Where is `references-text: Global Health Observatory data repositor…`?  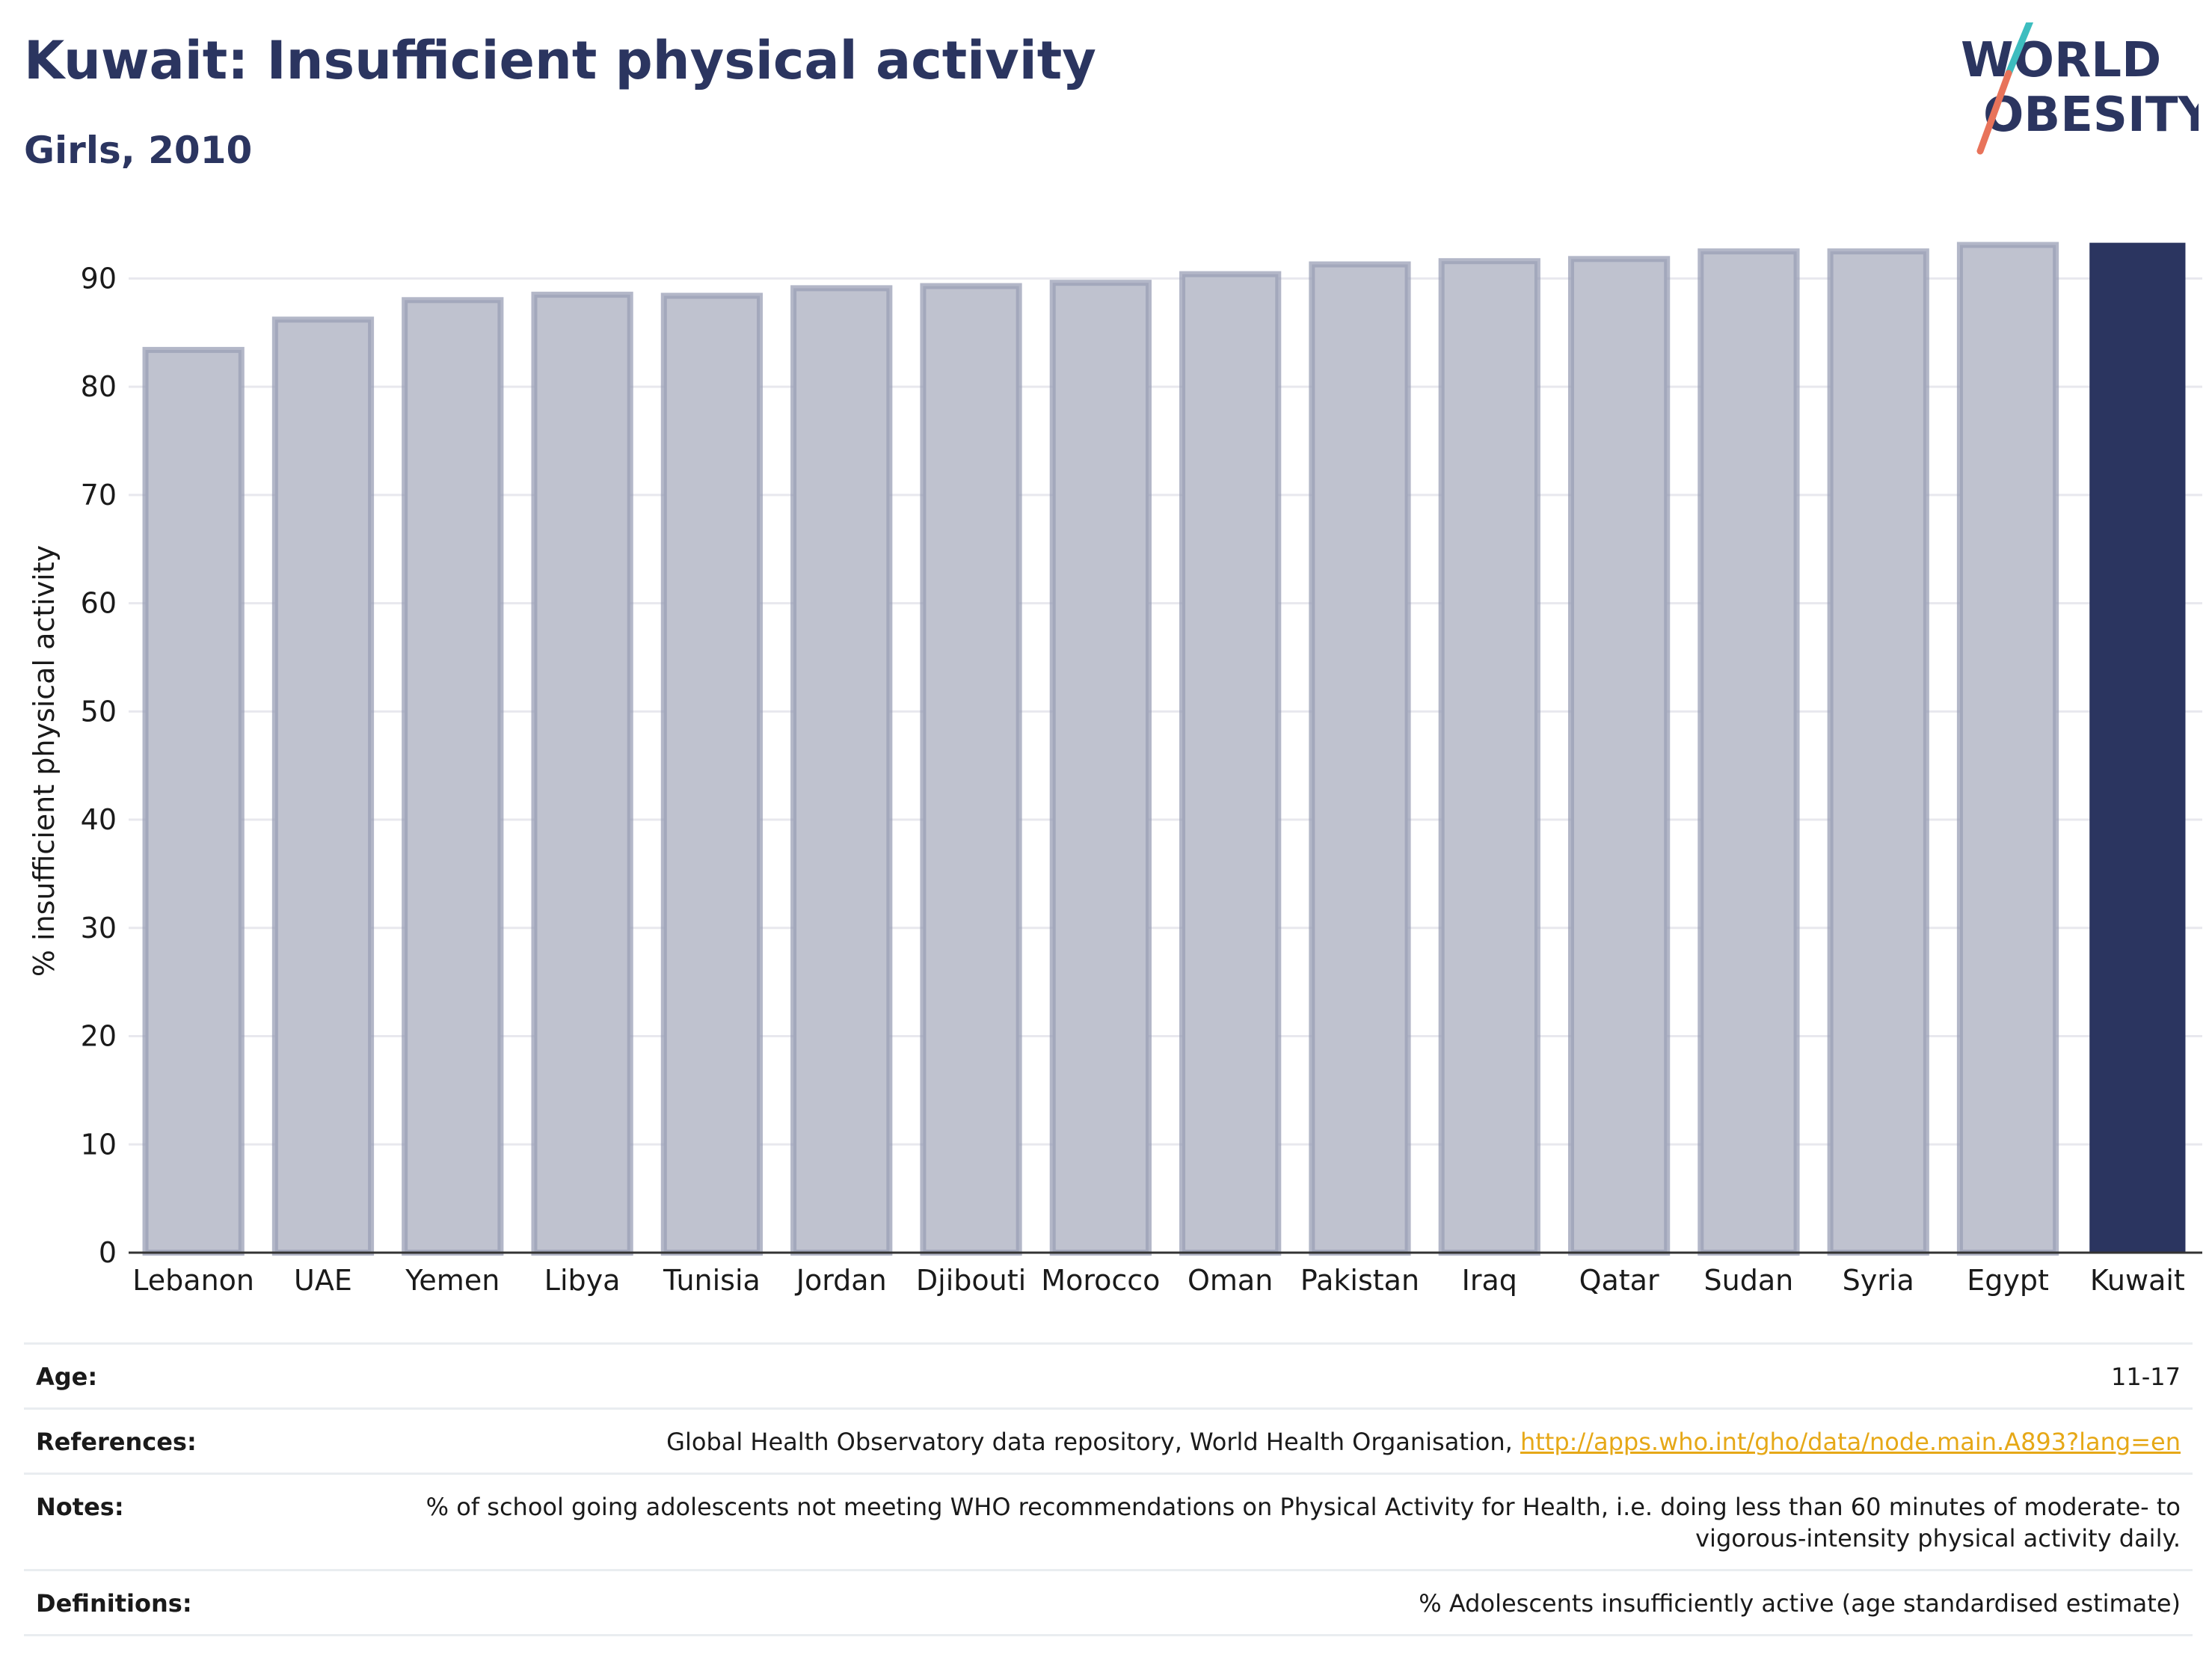
references-text: Global Health Observatory data repositor… is located at coordinates (1093, 1442).